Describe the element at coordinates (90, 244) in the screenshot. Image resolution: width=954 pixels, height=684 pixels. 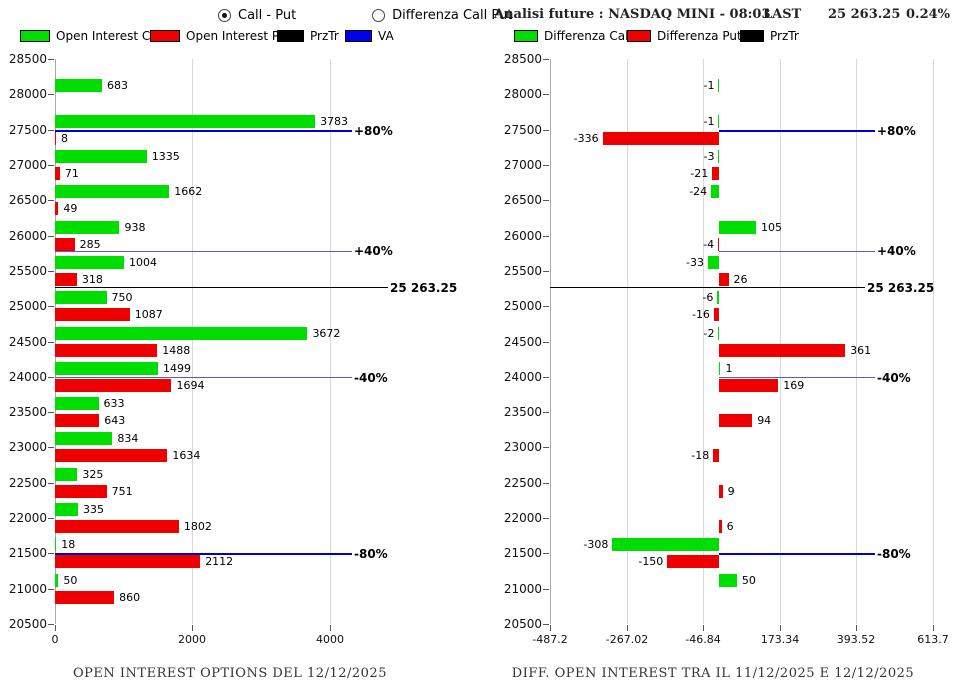
I see `bar-value-label: 285` at that location.